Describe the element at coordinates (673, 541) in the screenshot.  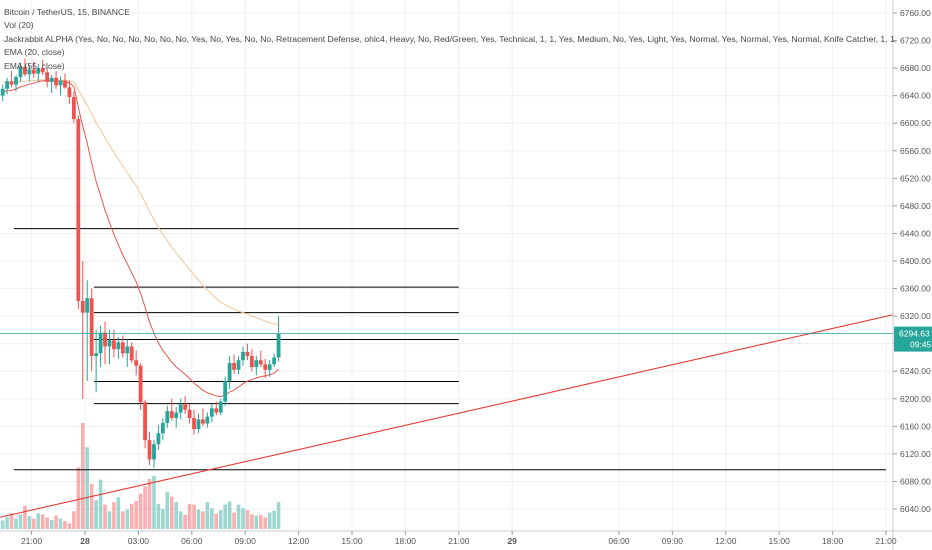
I see `x-tick-label: 09:00` at that location.